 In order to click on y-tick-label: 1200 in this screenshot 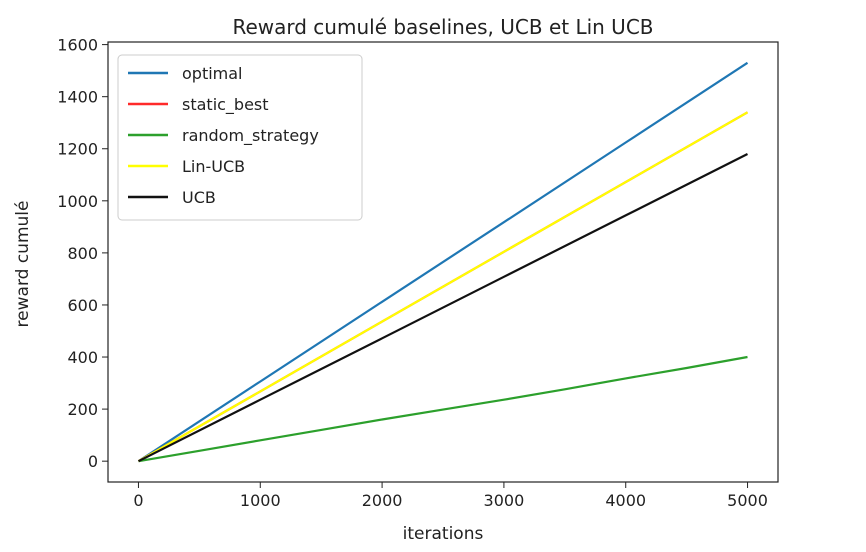, I will do `click(77, 149)`.